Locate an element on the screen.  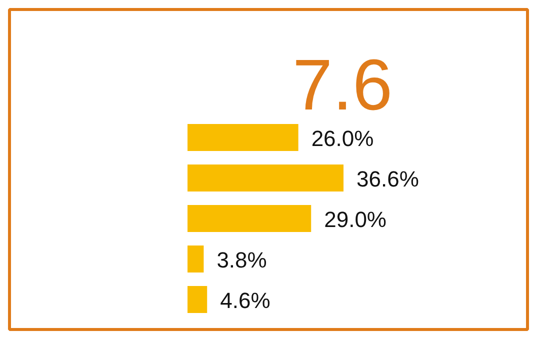
data-label: 26.0% is located at coordinates (342, 138).